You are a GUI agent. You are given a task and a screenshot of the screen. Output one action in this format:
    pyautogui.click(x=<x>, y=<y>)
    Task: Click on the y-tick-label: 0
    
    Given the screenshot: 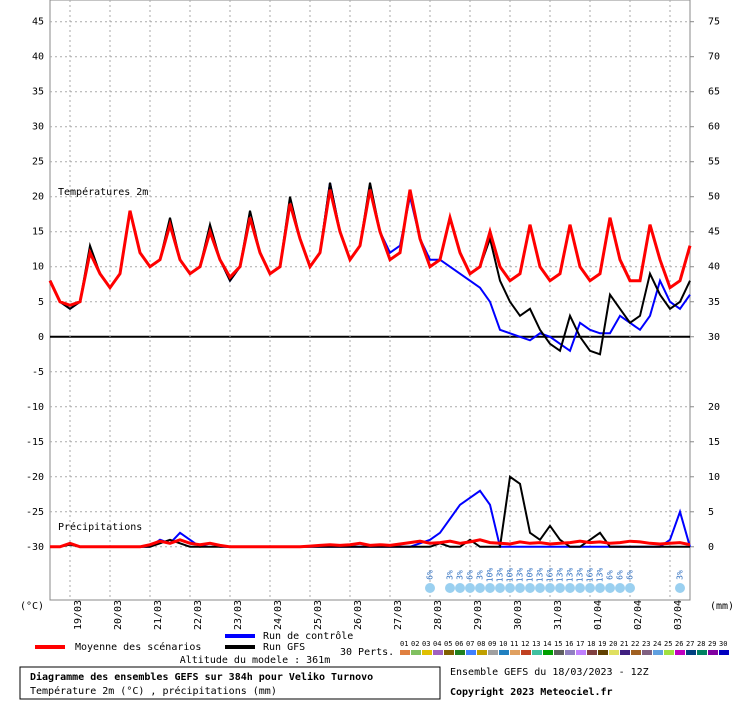 What is the action you would take?
    pyautogui.click(x=41, y=337)
    